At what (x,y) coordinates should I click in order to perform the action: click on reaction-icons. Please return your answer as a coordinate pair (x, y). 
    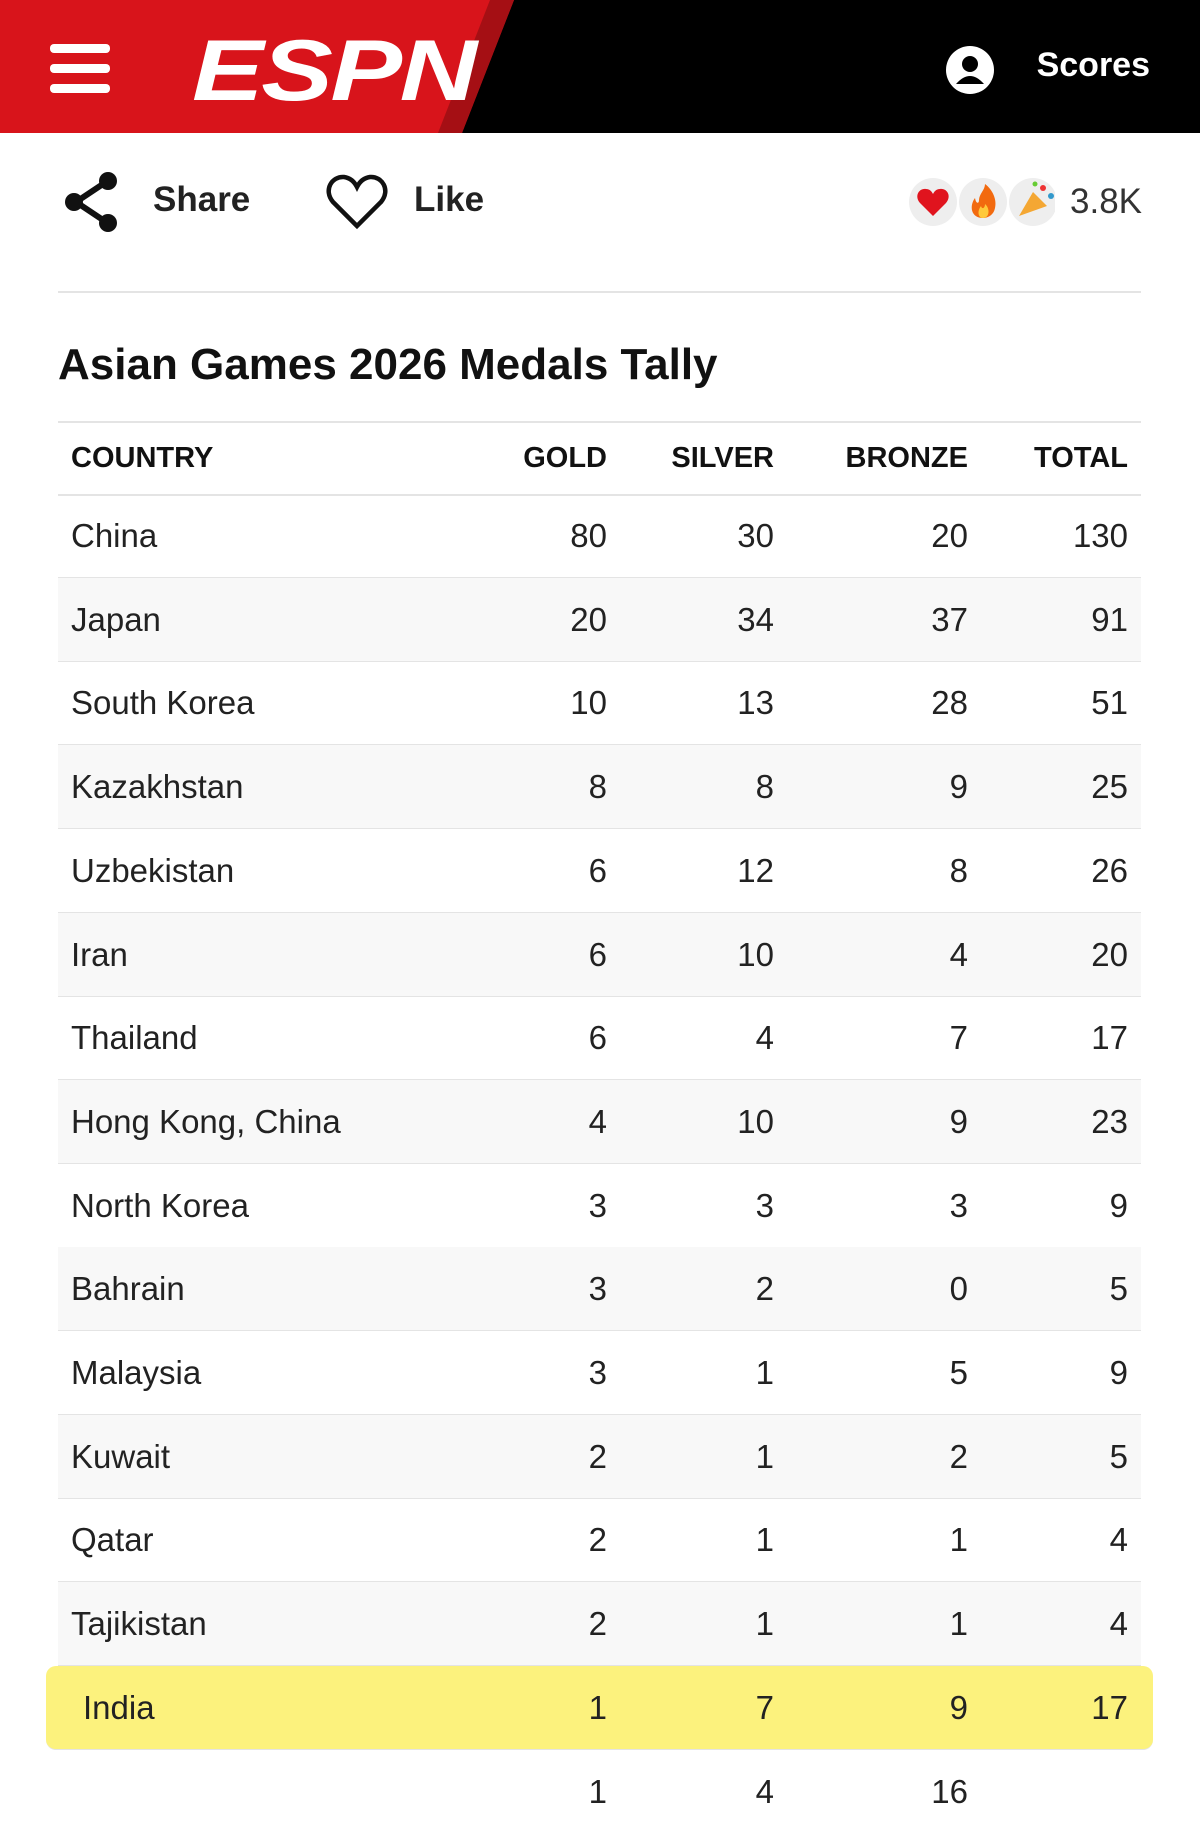
    Looking at the image, I should click on (982, 202).